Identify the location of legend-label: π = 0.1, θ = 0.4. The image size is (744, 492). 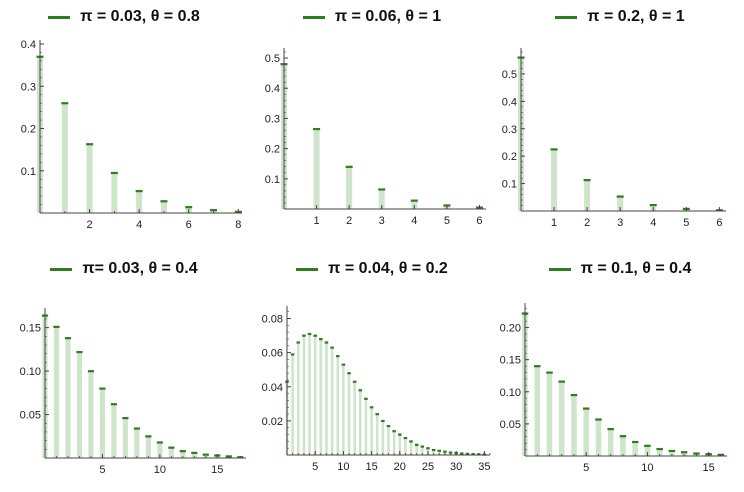
(636, 268).